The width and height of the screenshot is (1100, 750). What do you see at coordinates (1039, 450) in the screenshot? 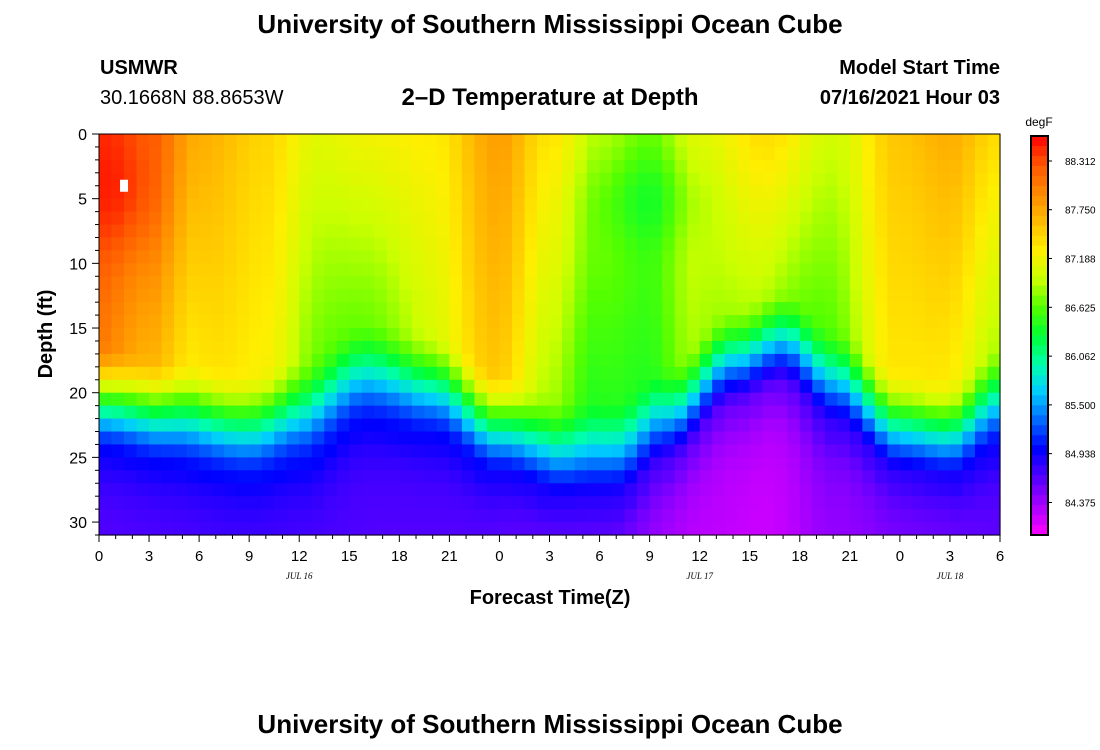
I see `colorbar-swatch` at bounding box center [1039, 450].